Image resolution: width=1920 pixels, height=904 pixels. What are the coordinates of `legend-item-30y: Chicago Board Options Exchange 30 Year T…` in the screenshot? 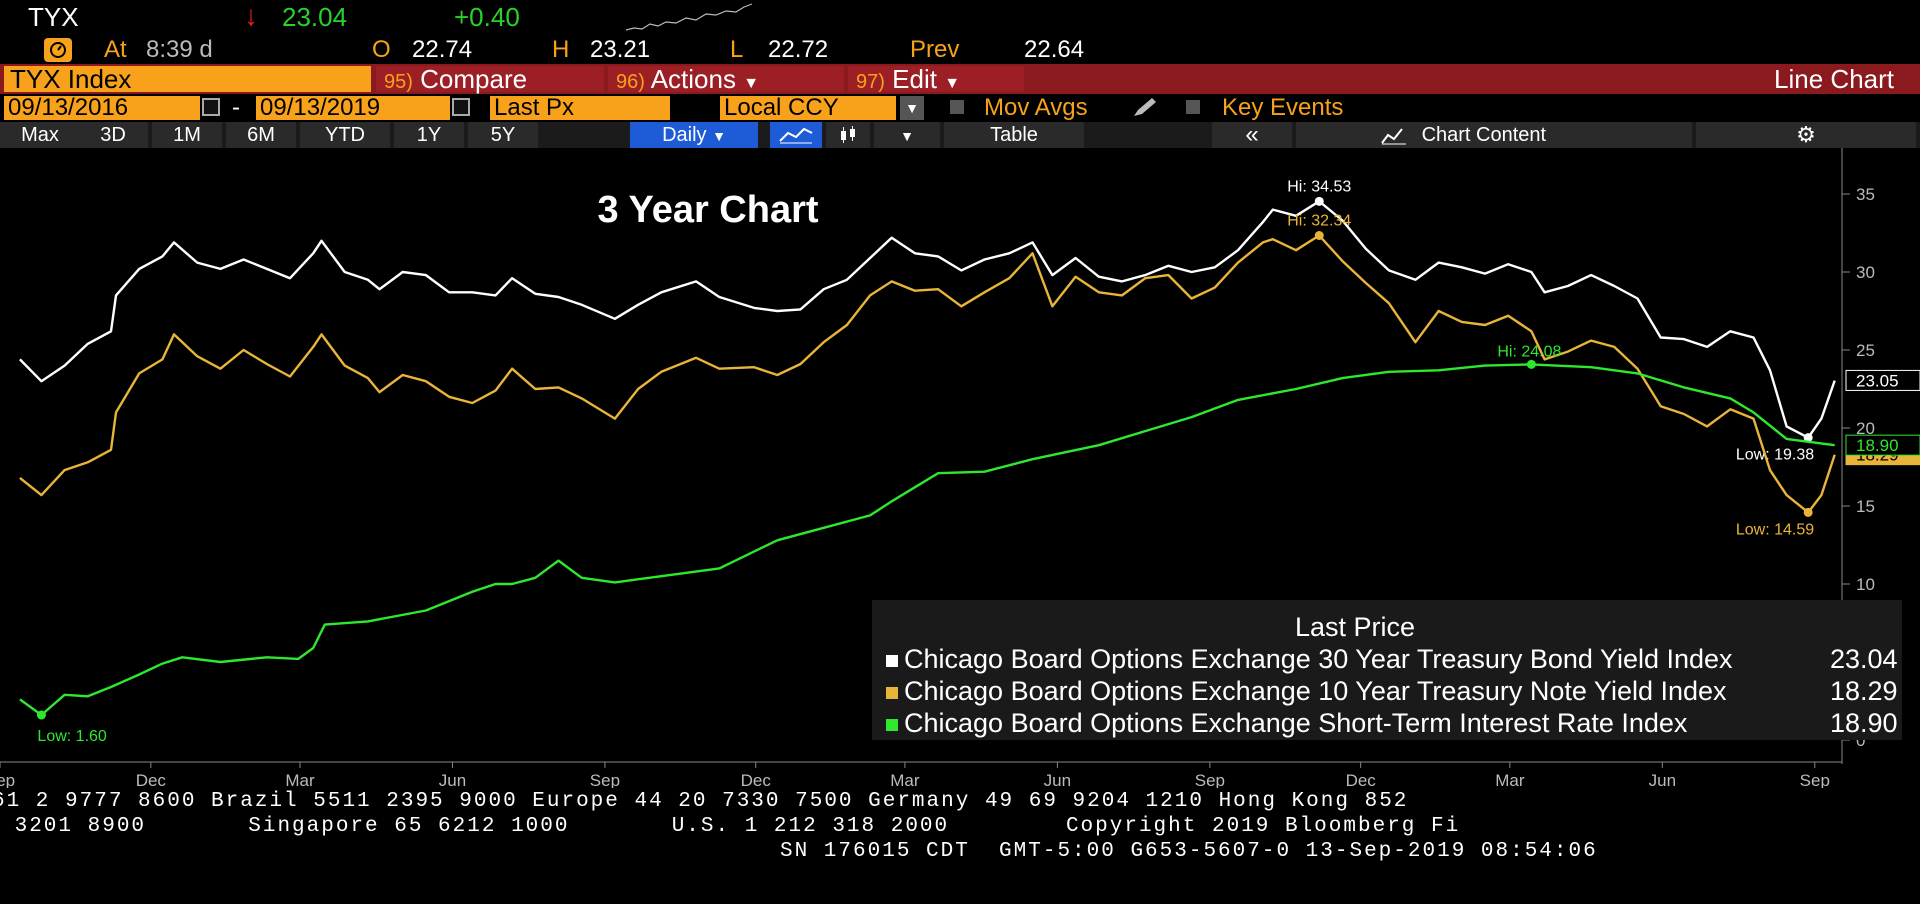 It's located at (1309, 659).